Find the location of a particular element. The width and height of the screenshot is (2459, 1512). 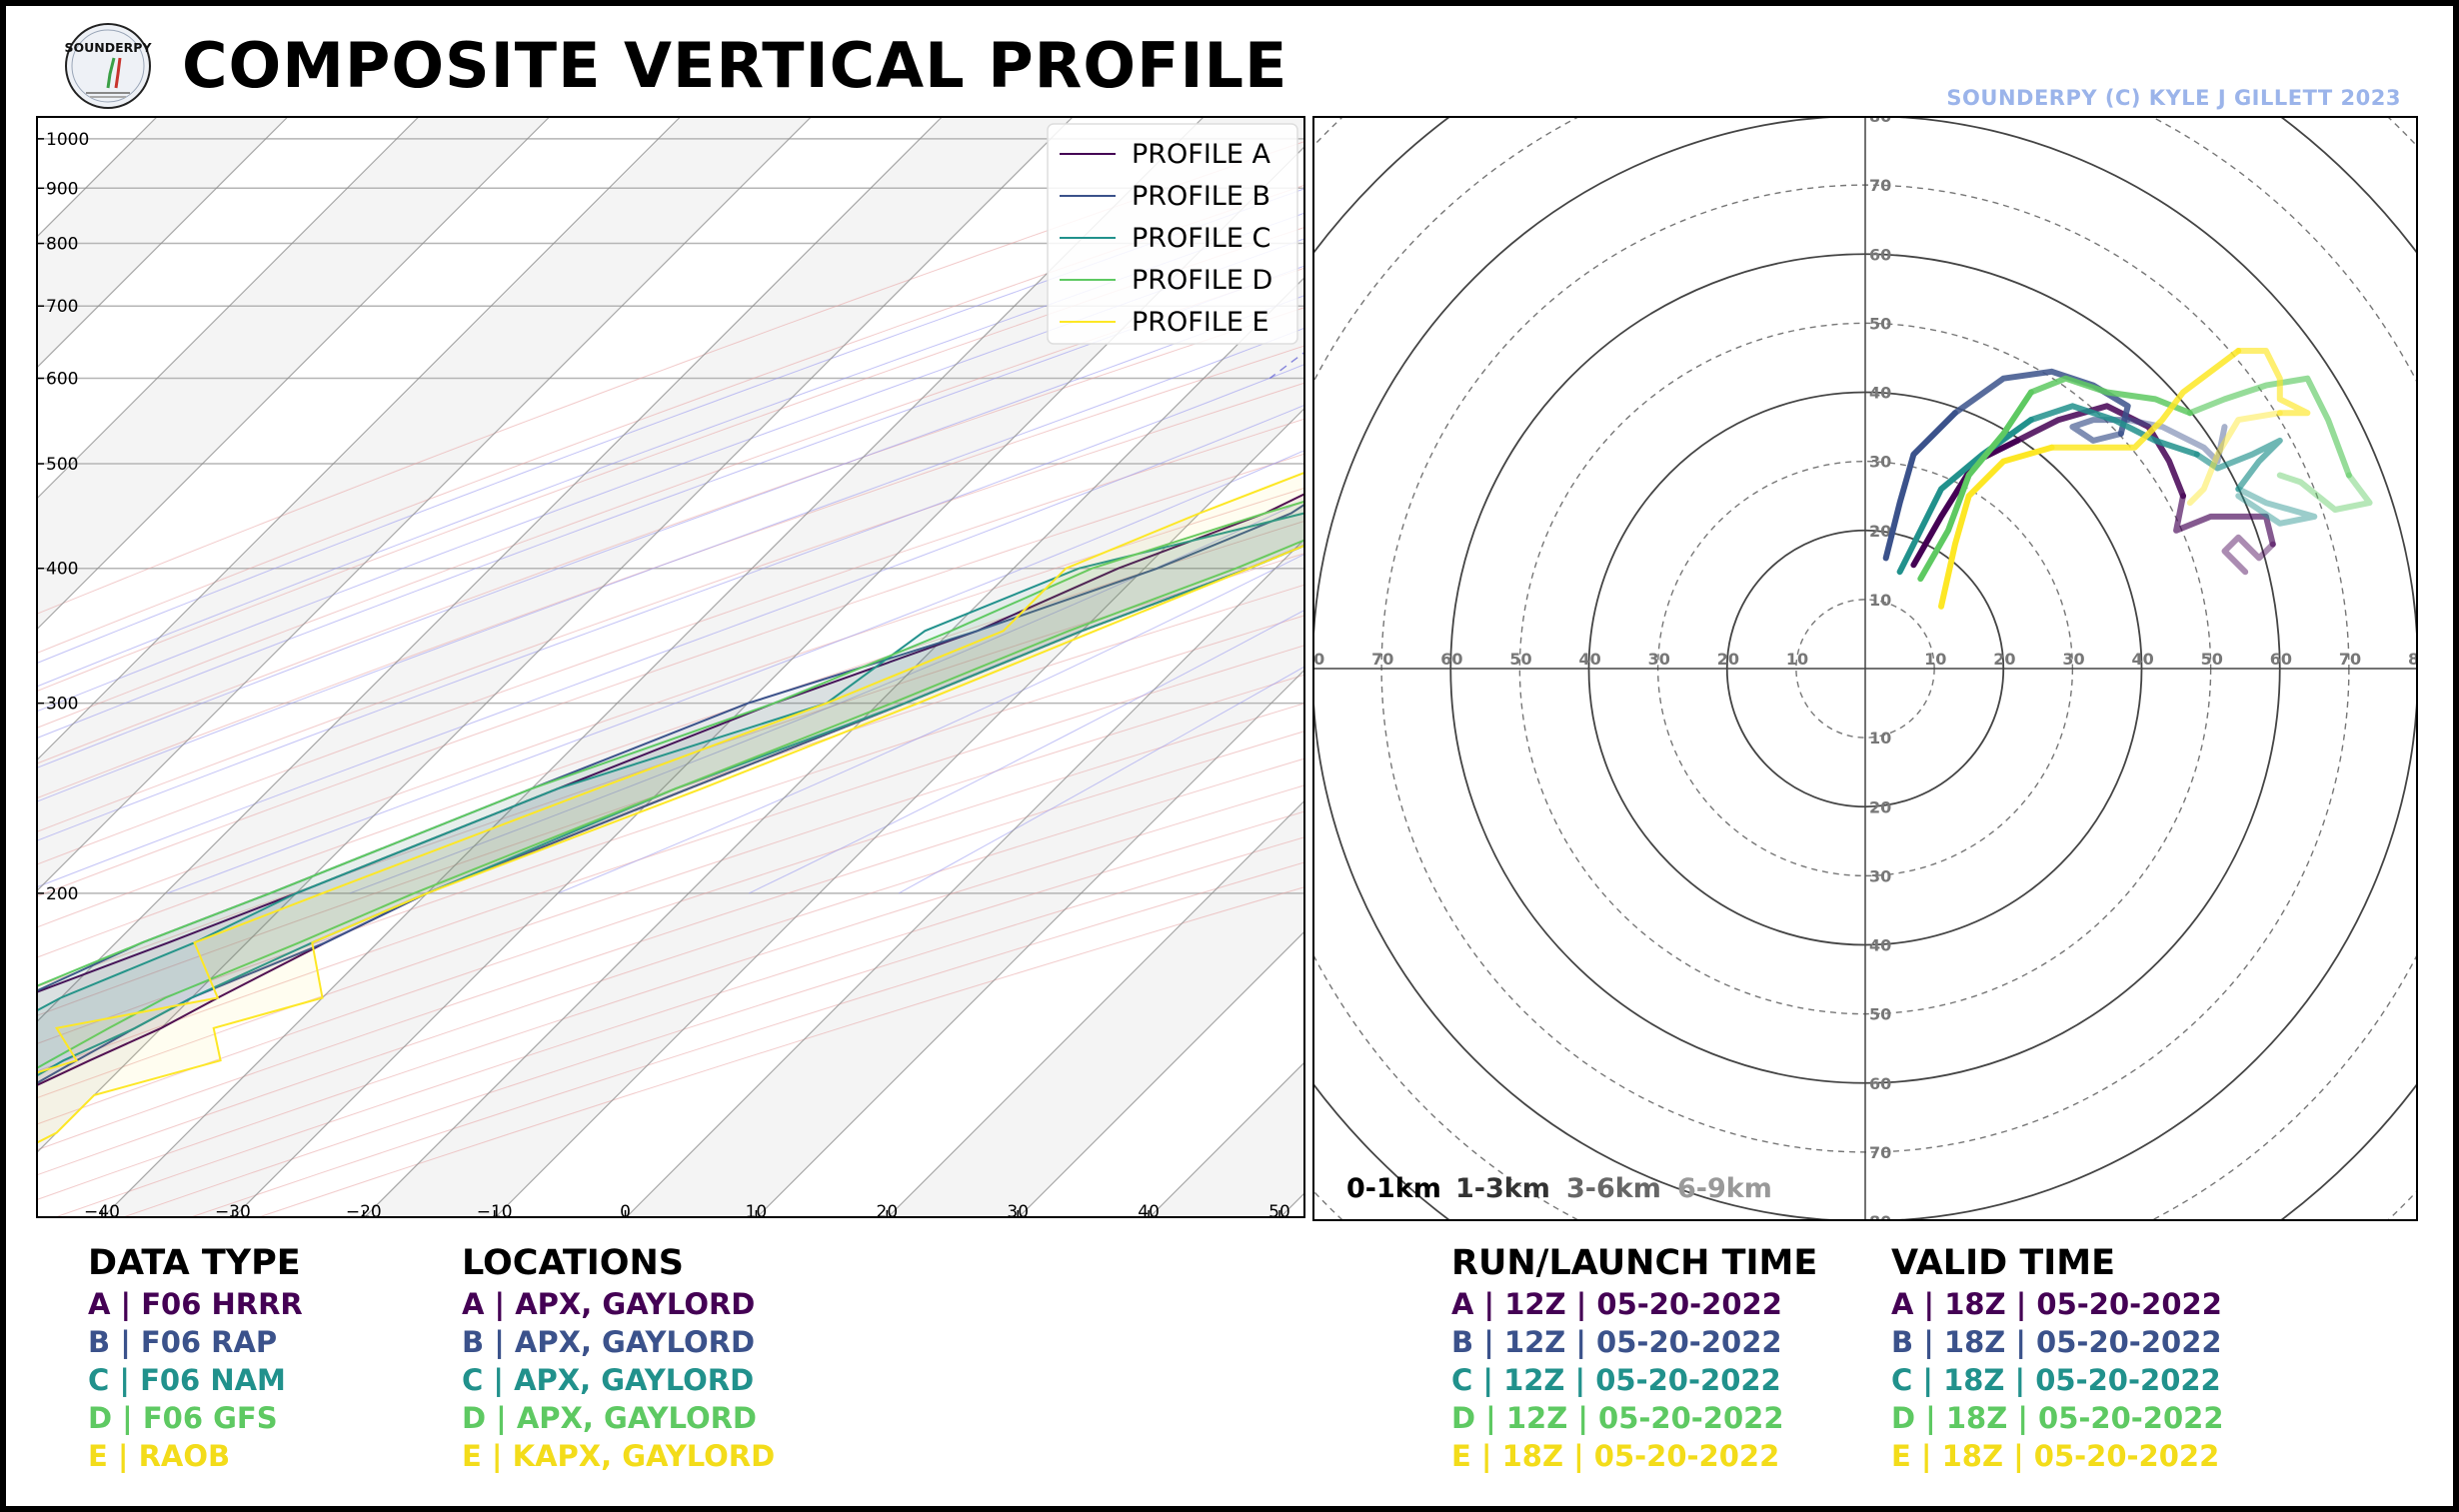

logo-text: SOUNDERPY is located at coordinates (109, 47).